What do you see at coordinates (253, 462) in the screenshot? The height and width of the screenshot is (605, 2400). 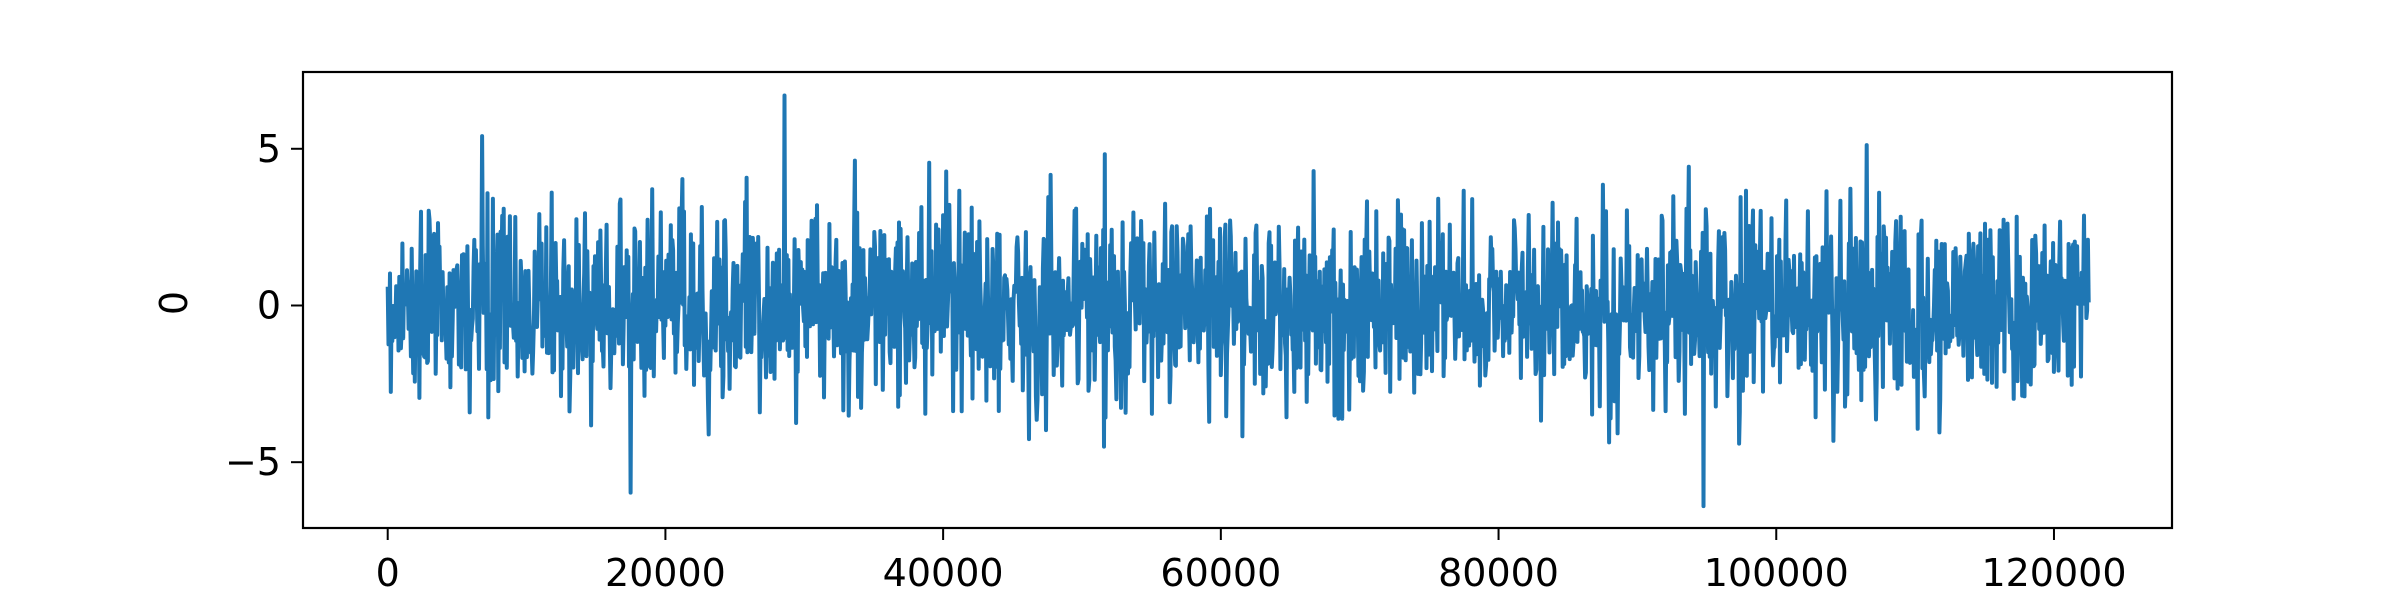 I see `y-tick-label: −5` at bounding box center [253, 462].